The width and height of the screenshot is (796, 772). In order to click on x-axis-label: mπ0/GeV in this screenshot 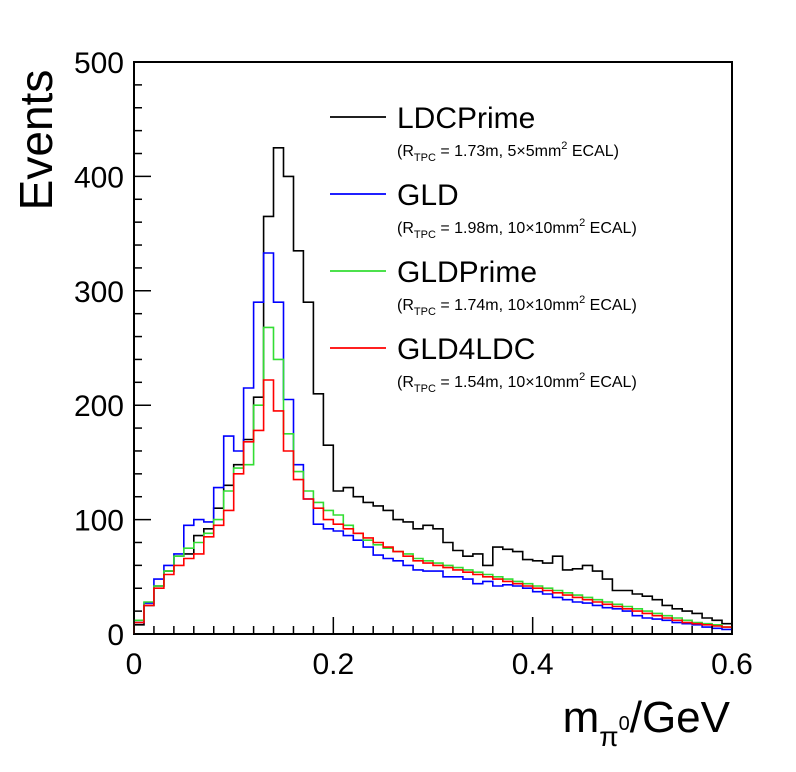, I will do `click(647, 722)`.